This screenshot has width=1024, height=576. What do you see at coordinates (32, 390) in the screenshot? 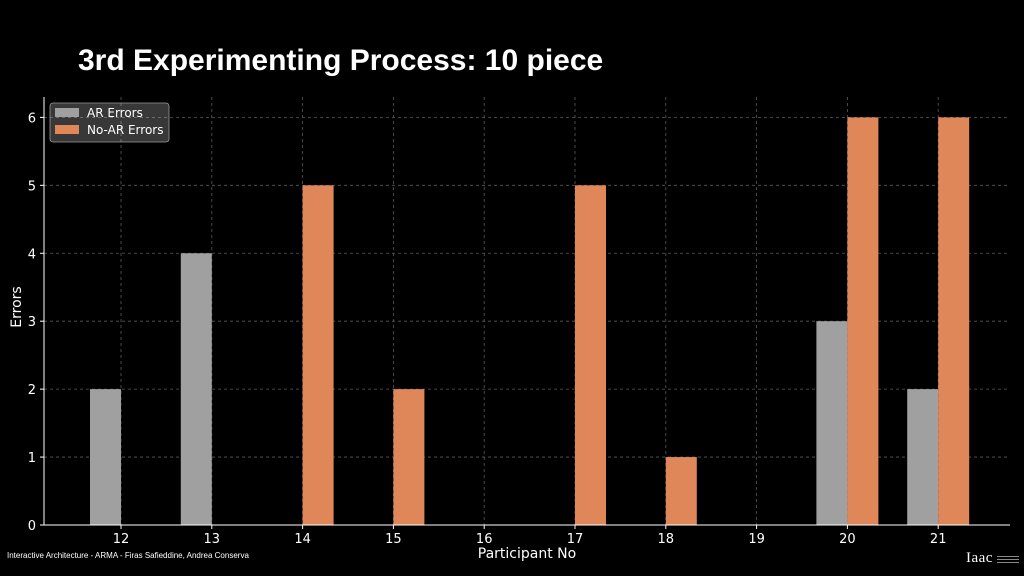
I see `y-tick-label-2: 2` at bounding box center [32, 390].